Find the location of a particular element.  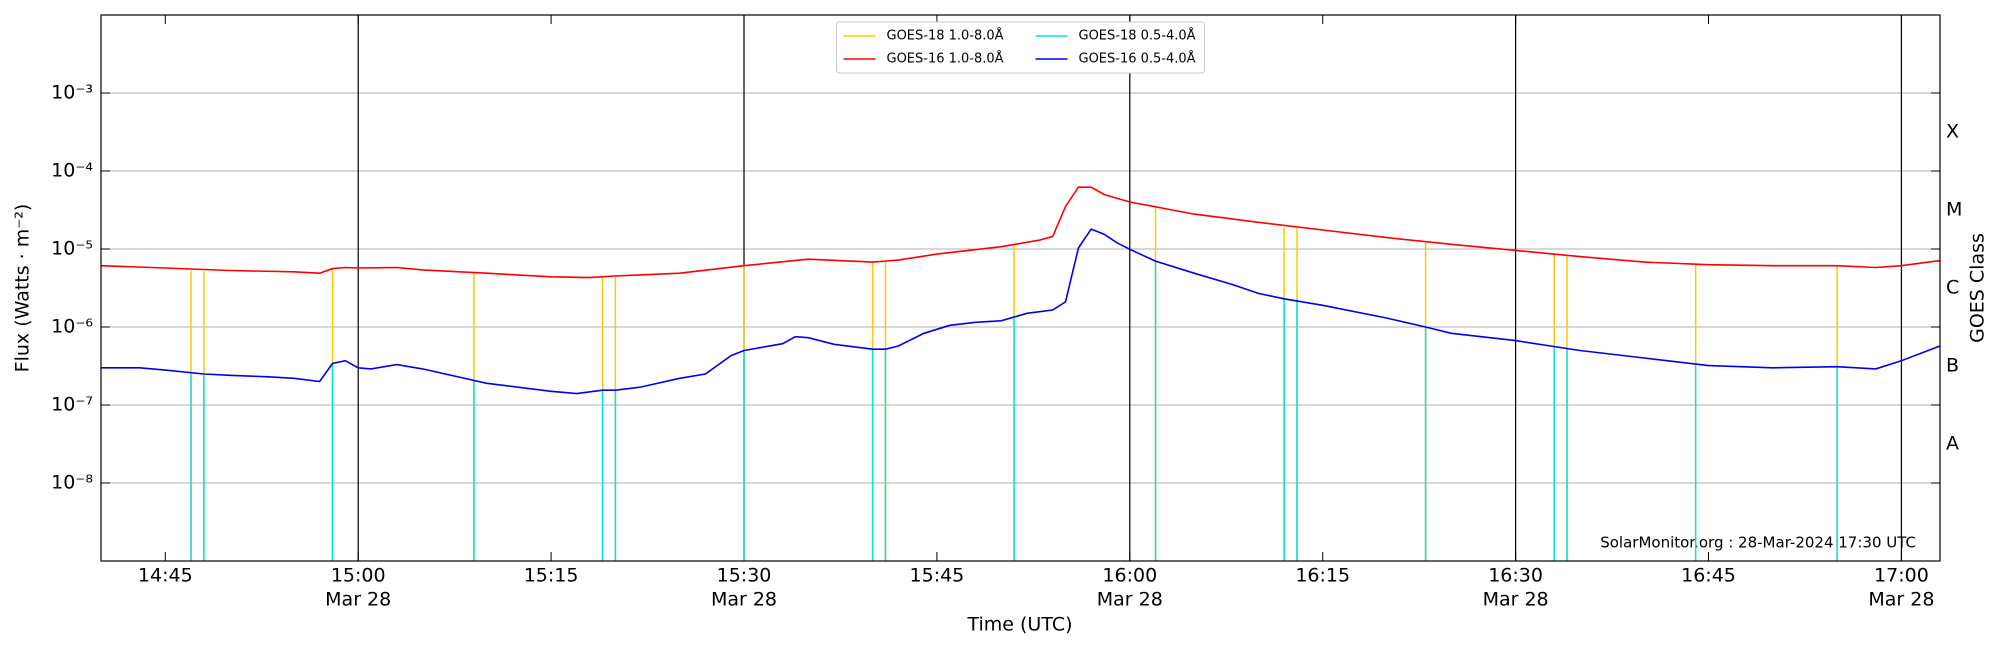

x-tick-label: 15:00 is located at coordinates (358, 576).